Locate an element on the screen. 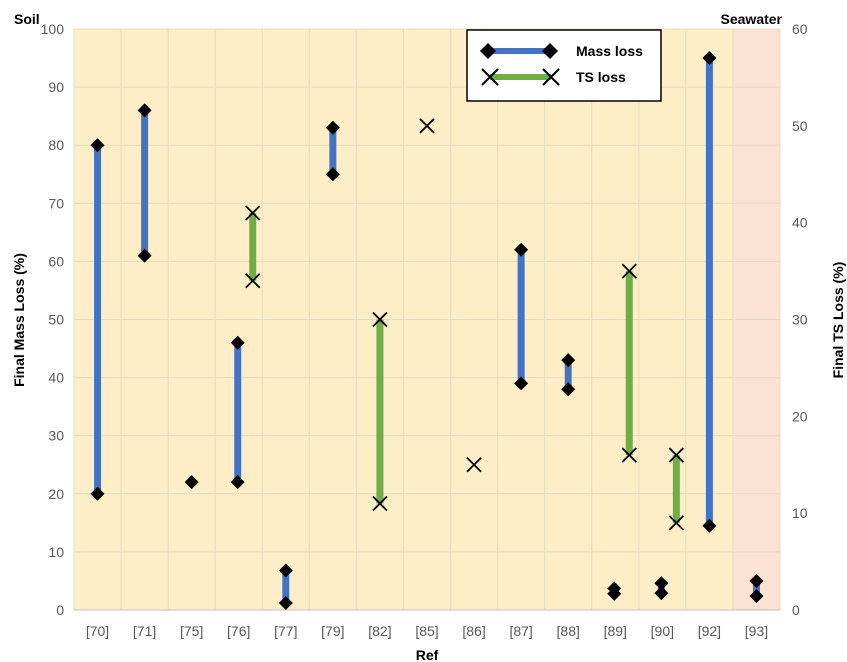  legend-mass-loss-diamond-right is located at coordinates (550, 51).